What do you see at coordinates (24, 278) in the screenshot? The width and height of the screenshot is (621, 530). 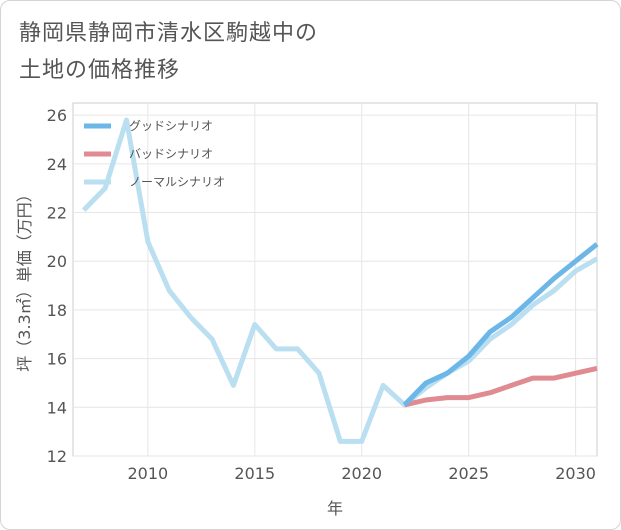 I see `y-axis-title: 坪（3.3㎡）単価（万円）` at bounding box center [24, 278].